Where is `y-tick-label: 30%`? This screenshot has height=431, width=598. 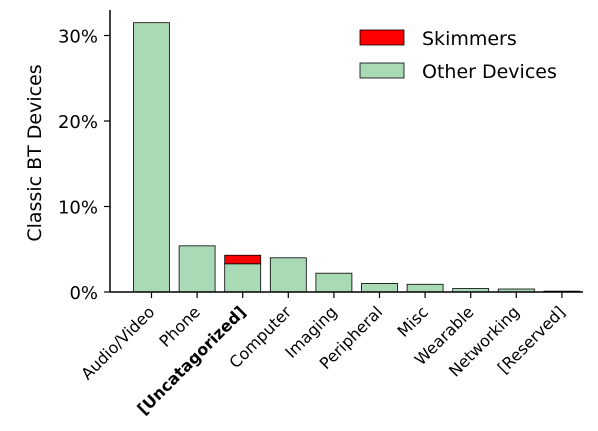
y-tick-label: 30% is located at coordinates (78, 37).